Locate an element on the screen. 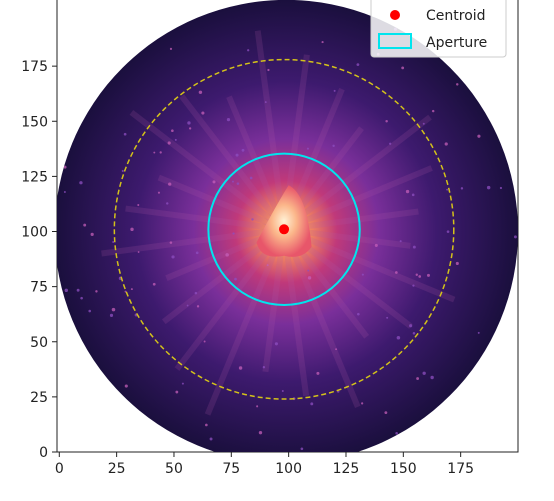  legend: Centroid Aperture is located at coordinates (438, 29).